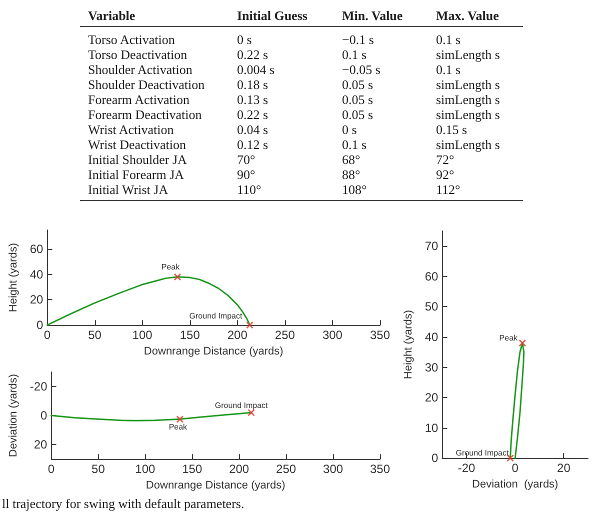 This screenshot has width=600, height=515. I want to click on x-tick-label: 0, so click(515, 468).